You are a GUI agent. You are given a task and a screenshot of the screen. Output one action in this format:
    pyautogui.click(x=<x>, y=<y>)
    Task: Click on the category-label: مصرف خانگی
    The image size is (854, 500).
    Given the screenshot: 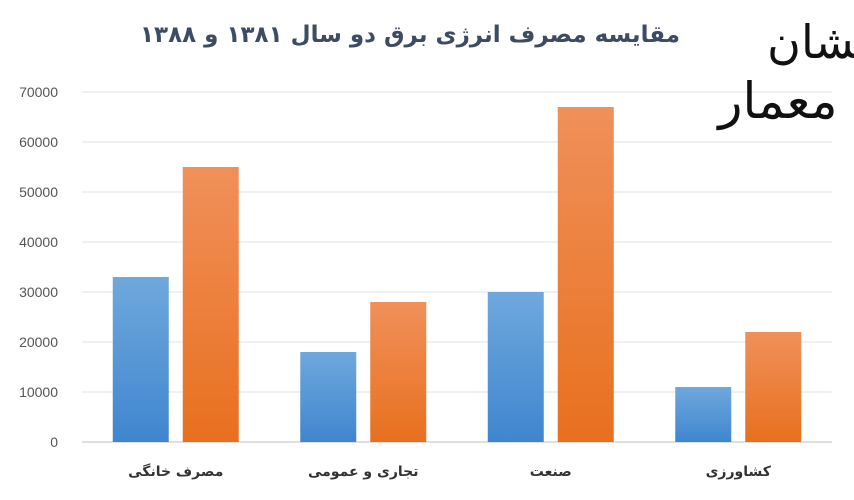 What is the action you would take?
    pyautogui.click(x=175, y=471)
    